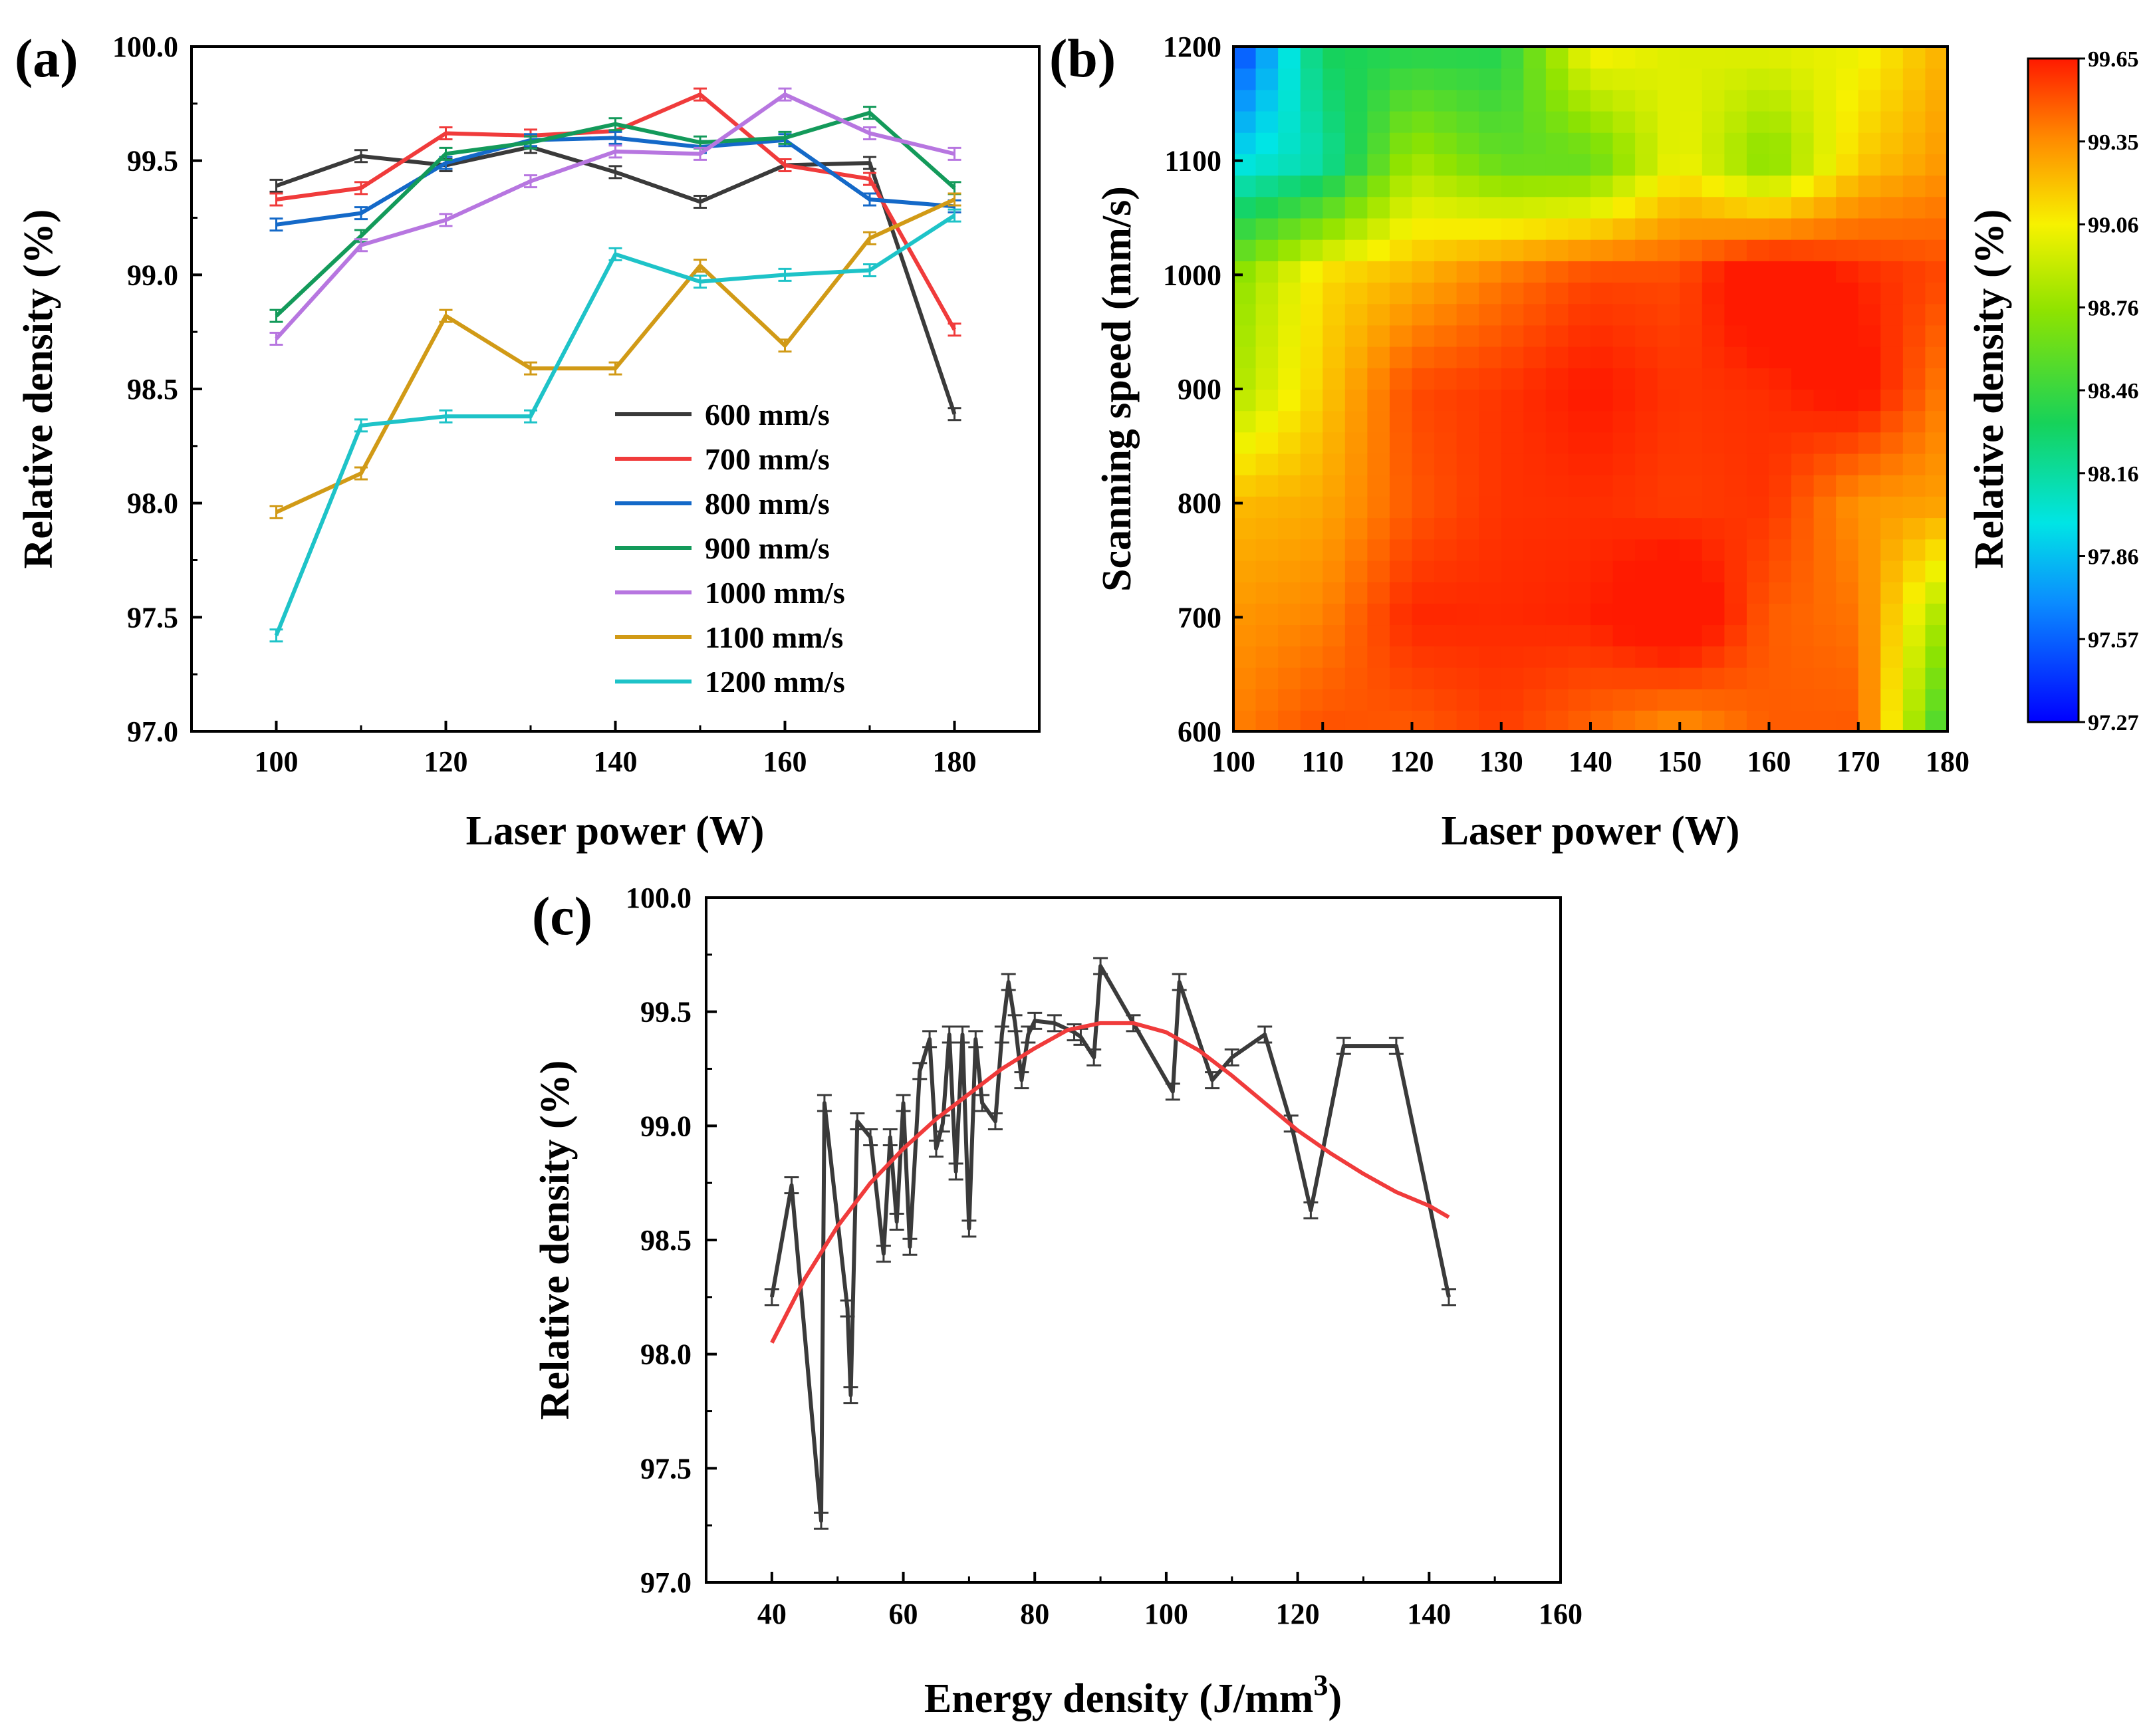 The height and width of the screenshot is (1736, 2155). I want to click on series-line-1200-mm-s, so click(615, 425).